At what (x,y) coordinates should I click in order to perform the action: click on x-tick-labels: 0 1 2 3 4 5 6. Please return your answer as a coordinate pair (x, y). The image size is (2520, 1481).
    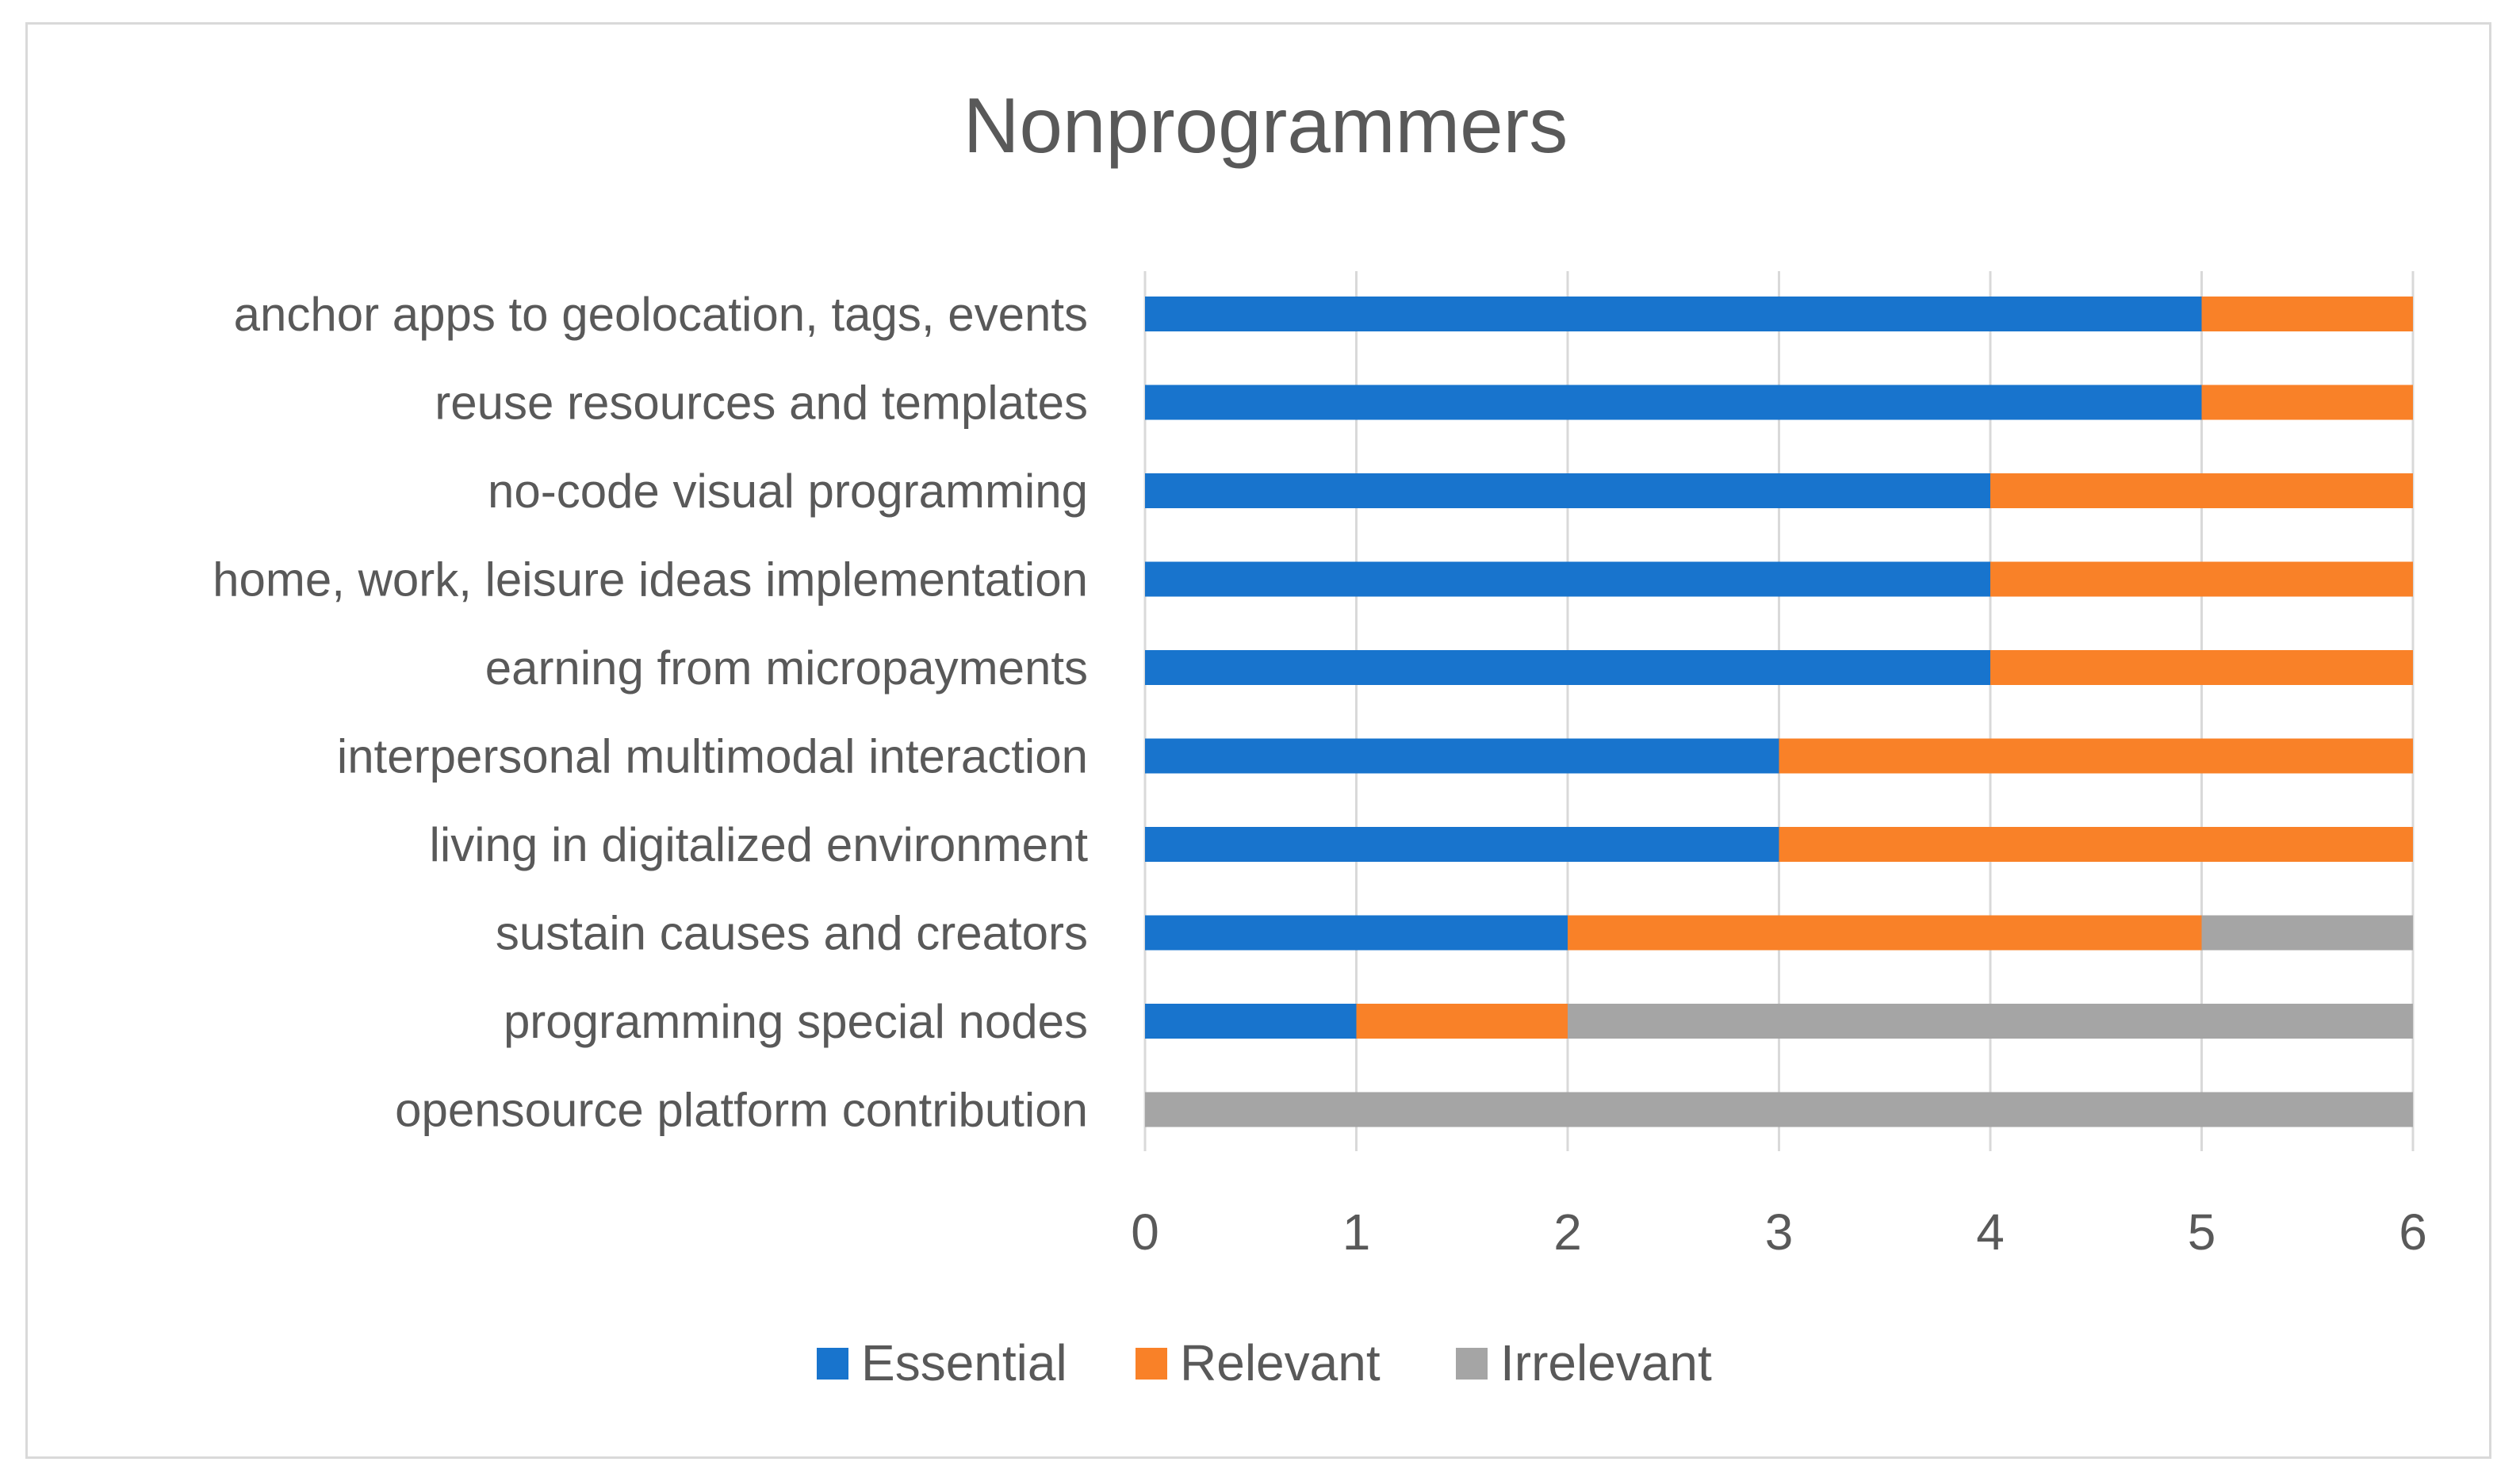
    Looking at the image, I should click on (1779, 1232).